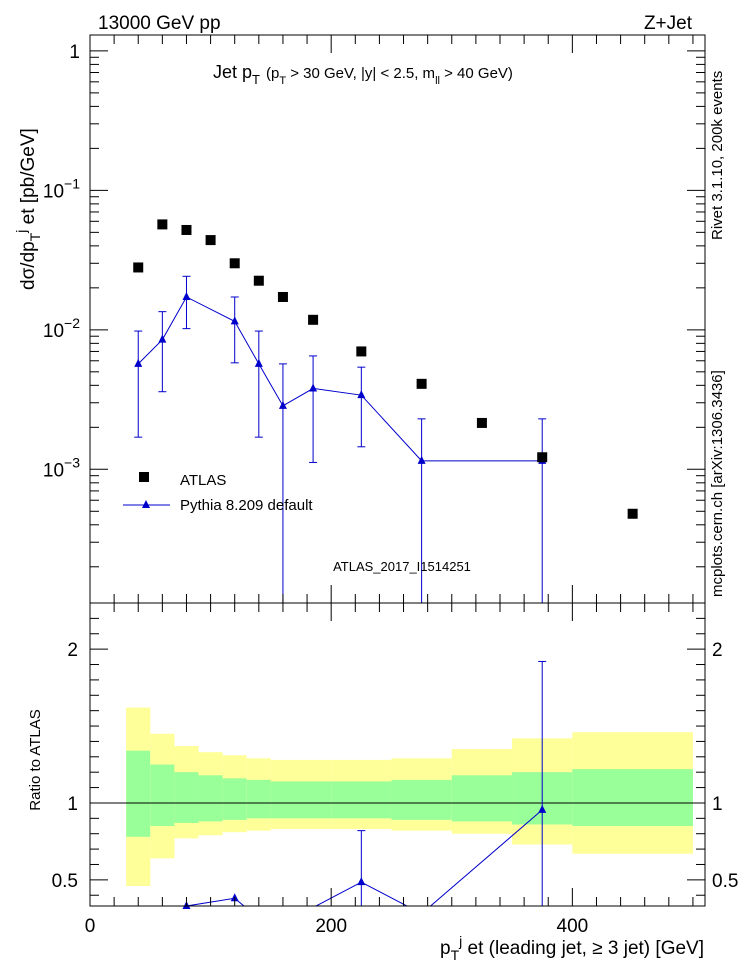 The image size is (746, 972). I want to click on legend-atlas-label: ATLAS, so click(203, 480).